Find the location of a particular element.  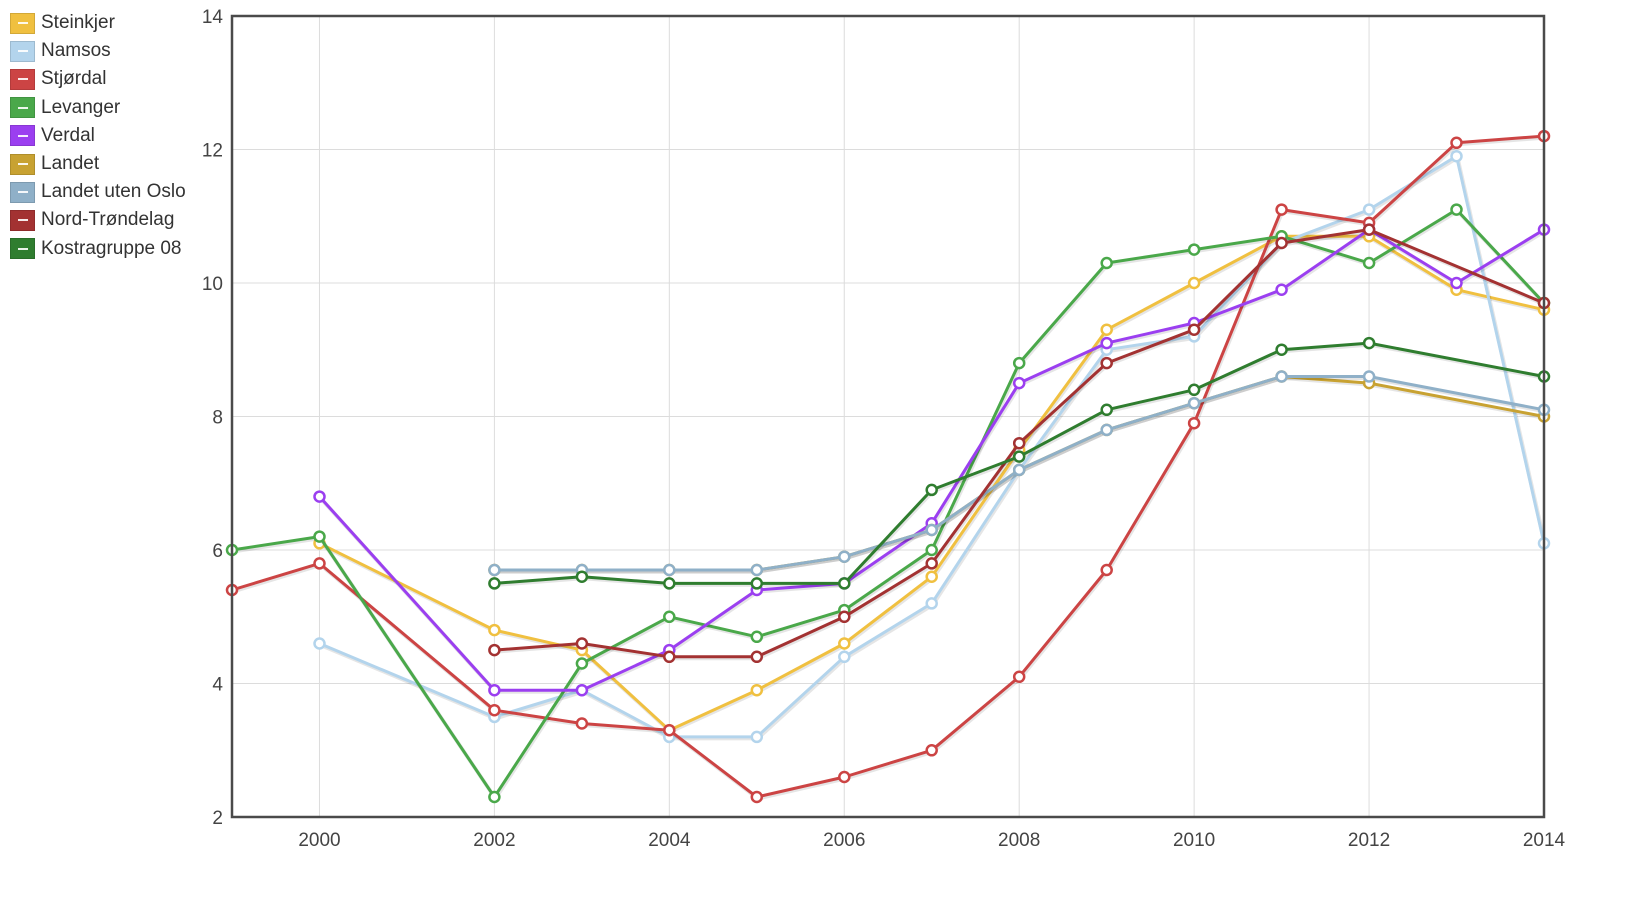

y-tick-label: 4 is located at coordinates (217, 685).